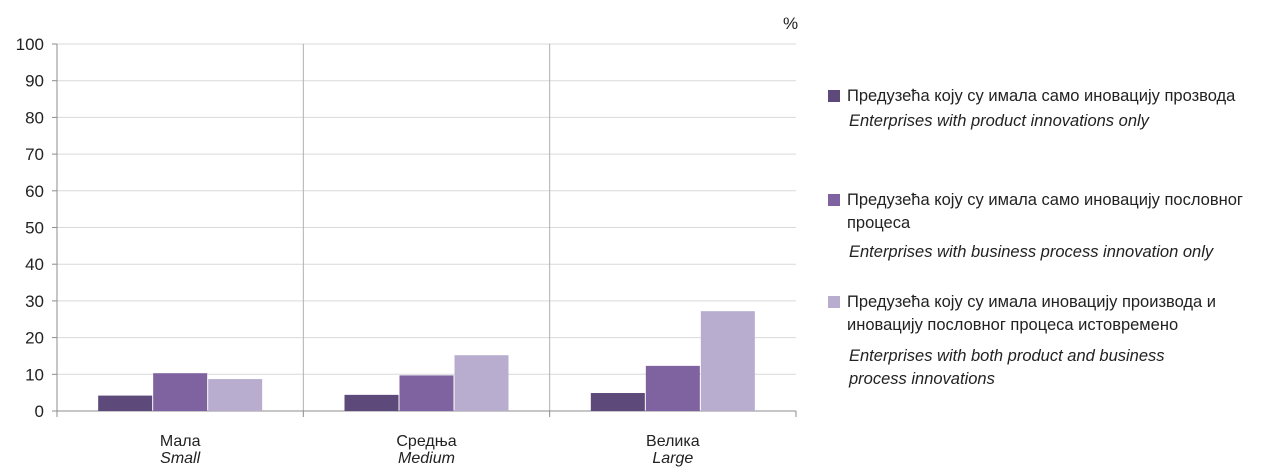  What do you see at coordinates (180, 441) in the screenshot?
I see `x-category-label-0: Мала` at bounding box center [180, 441].